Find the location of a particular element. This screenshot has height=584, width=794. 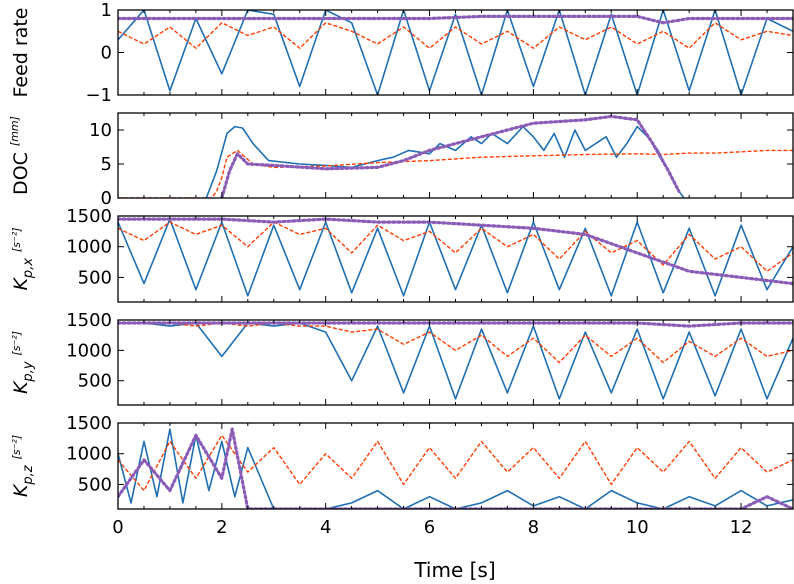

x-tick-label: 10 is located at coordinates (637, 527).